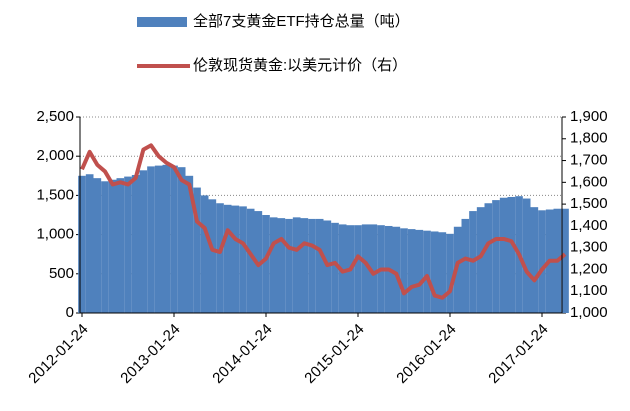 The image size is (630, 411). I want to click on x-tick-label: 2013-01-24, so click(150, 354).